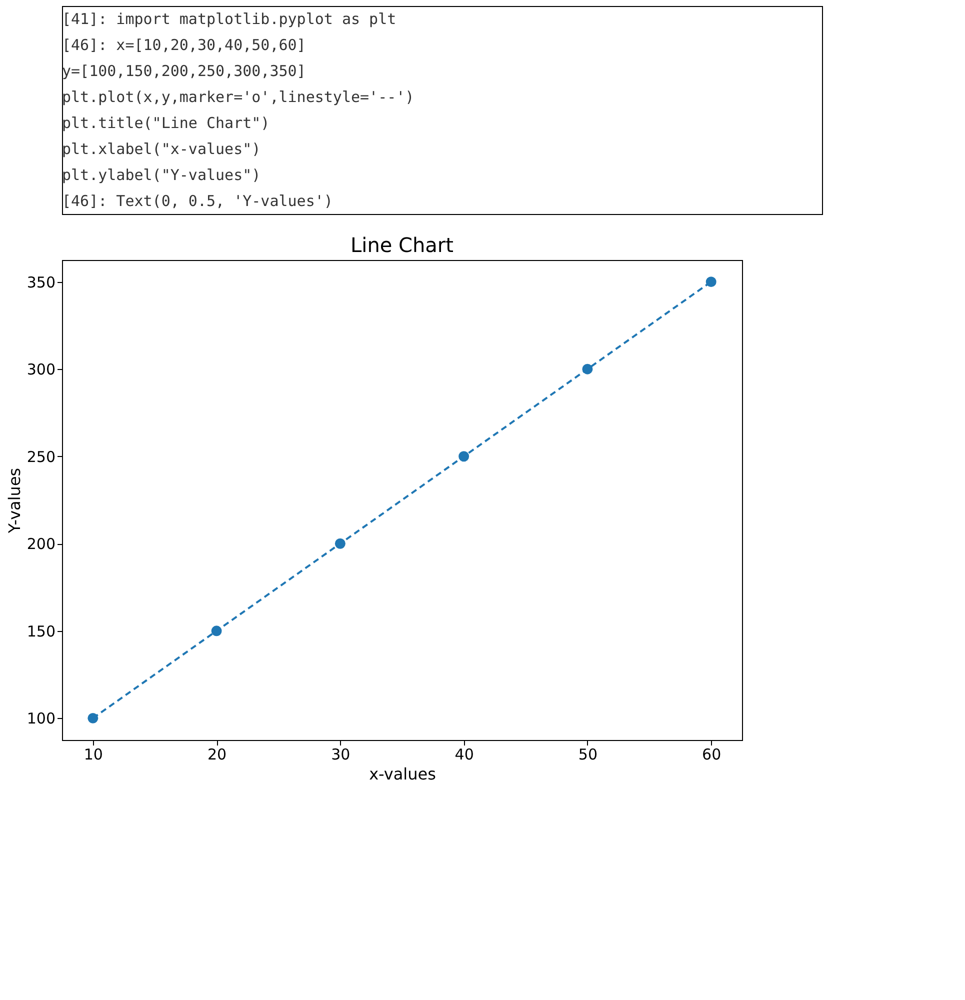 The image size is (965, 1000). What do you see at coordinates (588, 755) in the screenshot?
I see `x-tick-label: 50` at bounding box center [588, 755].